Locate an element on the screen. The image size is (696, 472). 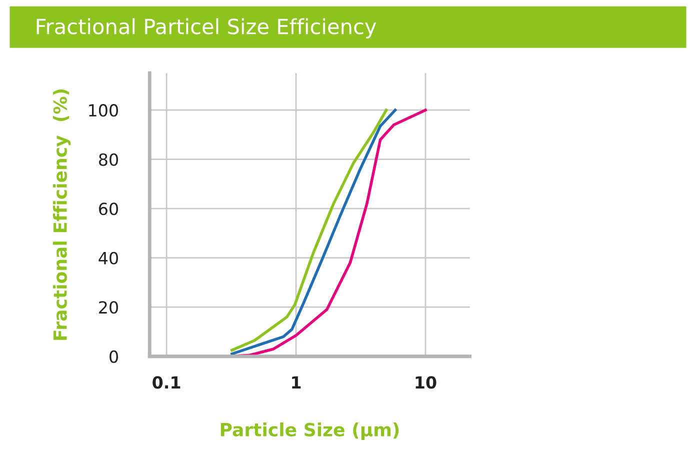
y-tick-label: 100 is located at coordinates (103, 110).